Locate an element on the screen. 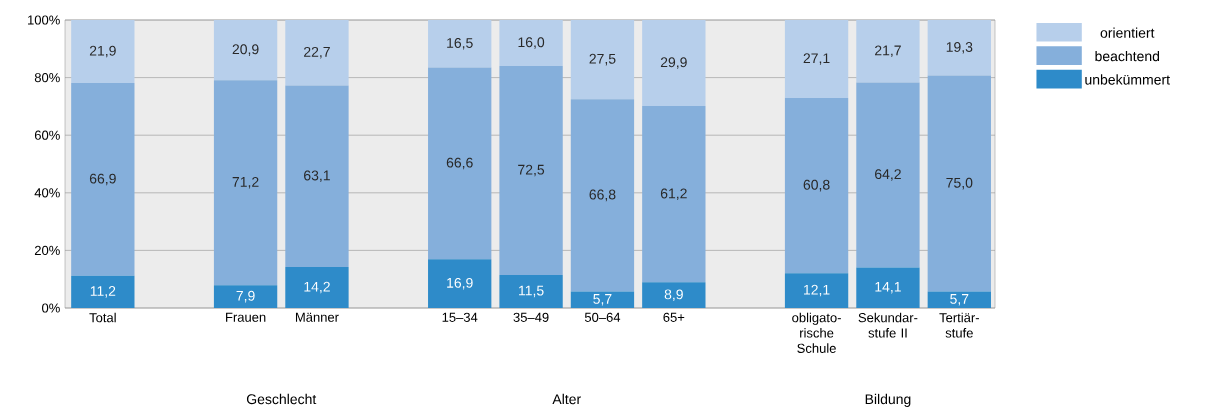 This screenshot has height=412, width=1210. data-label: 72,5 is located at coordinates (531, 170).